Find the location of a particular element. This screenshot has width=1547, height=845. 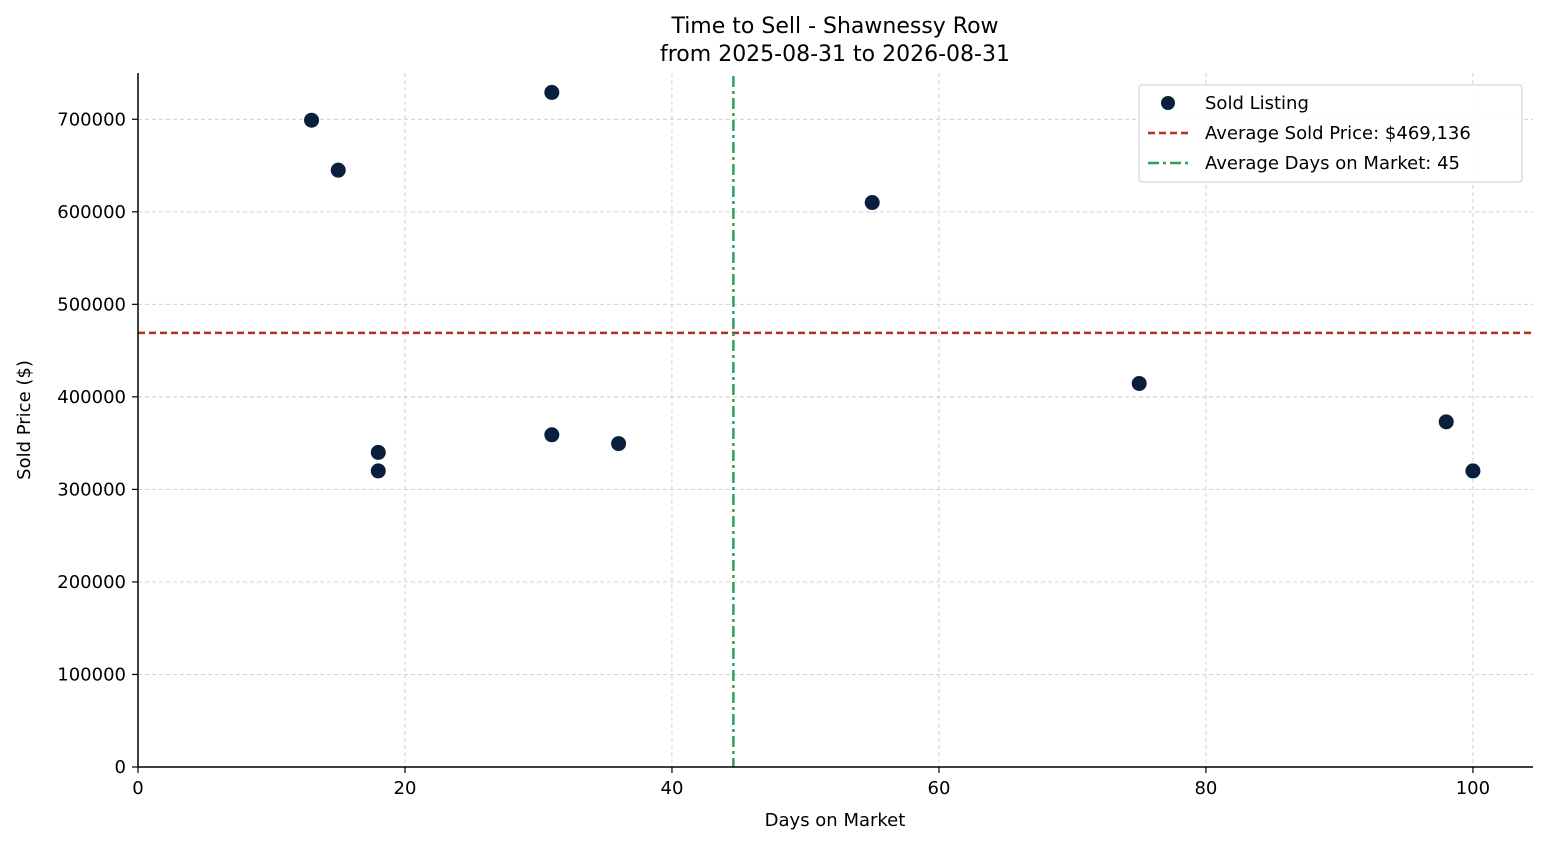

legend-box is located at coordinates (1330, 133).